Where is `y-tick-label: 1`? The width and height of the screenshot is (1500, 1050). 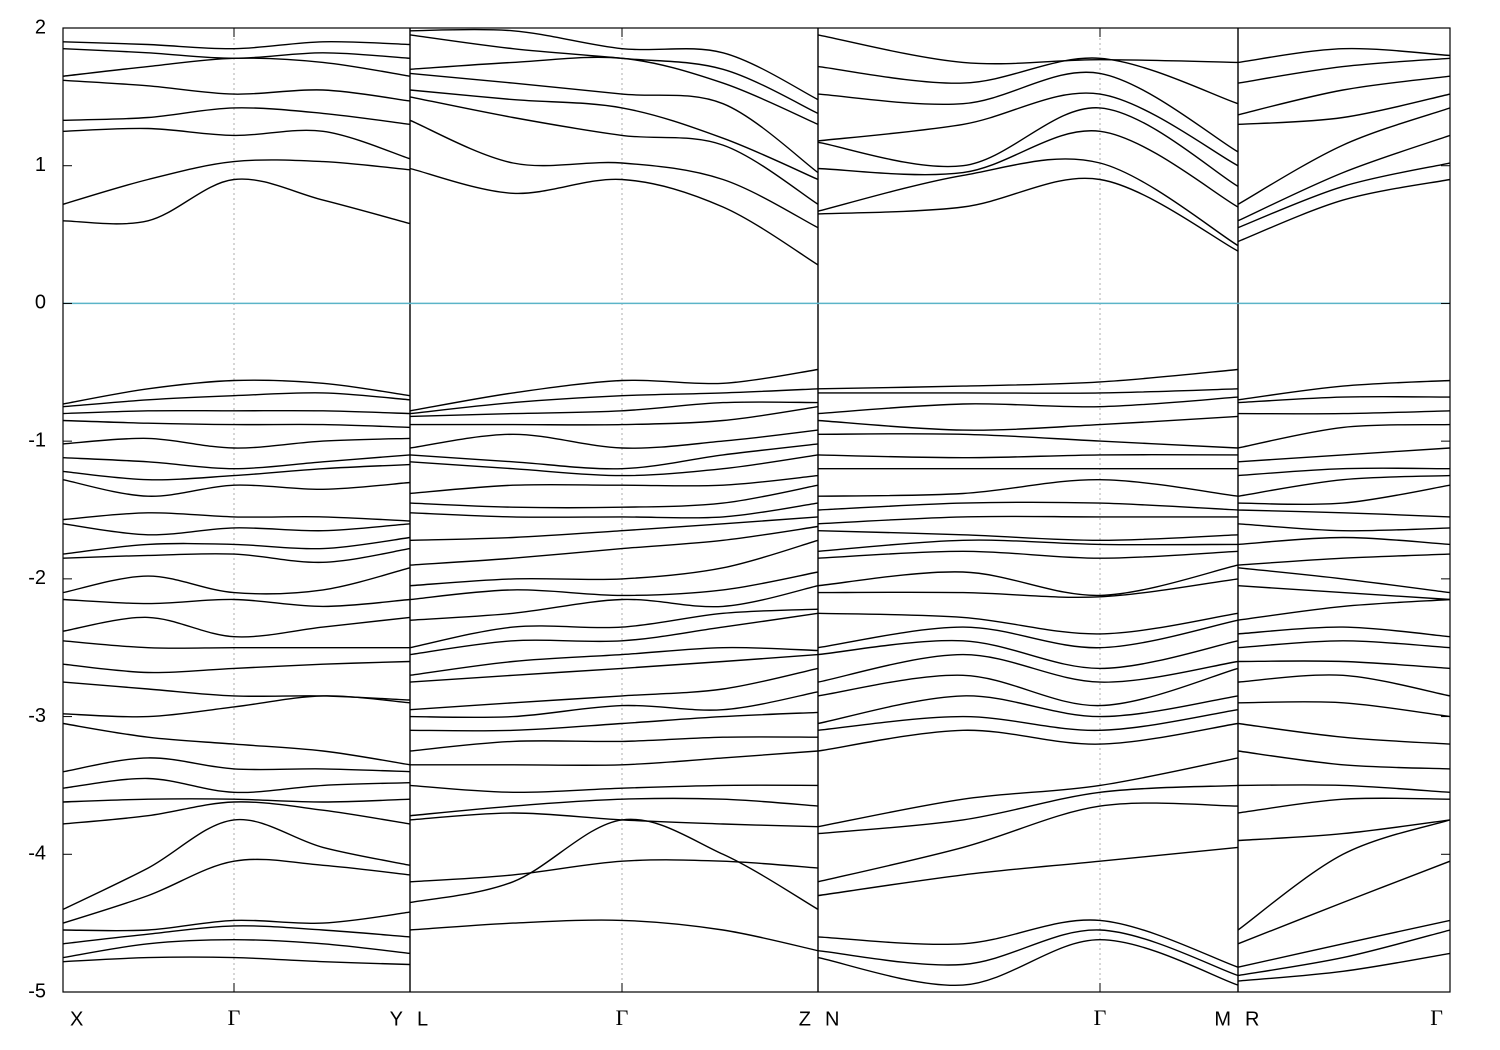
y-tick-label: 1 is located at coordinates (40, 165).